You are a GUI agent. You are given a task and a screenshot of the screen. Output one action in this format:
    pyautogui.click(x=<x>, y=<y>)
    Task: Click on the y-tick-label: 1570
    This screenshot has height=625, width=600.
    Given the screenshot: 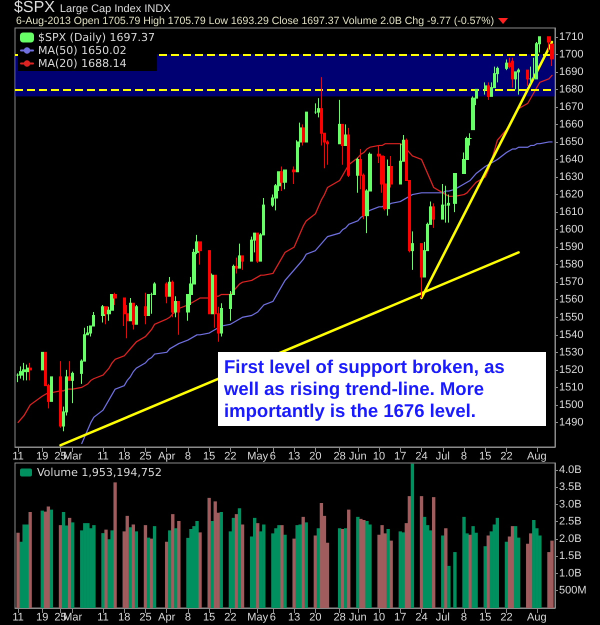 What is the action you would take?
    pyautogui.click(x=571, y=282)
    